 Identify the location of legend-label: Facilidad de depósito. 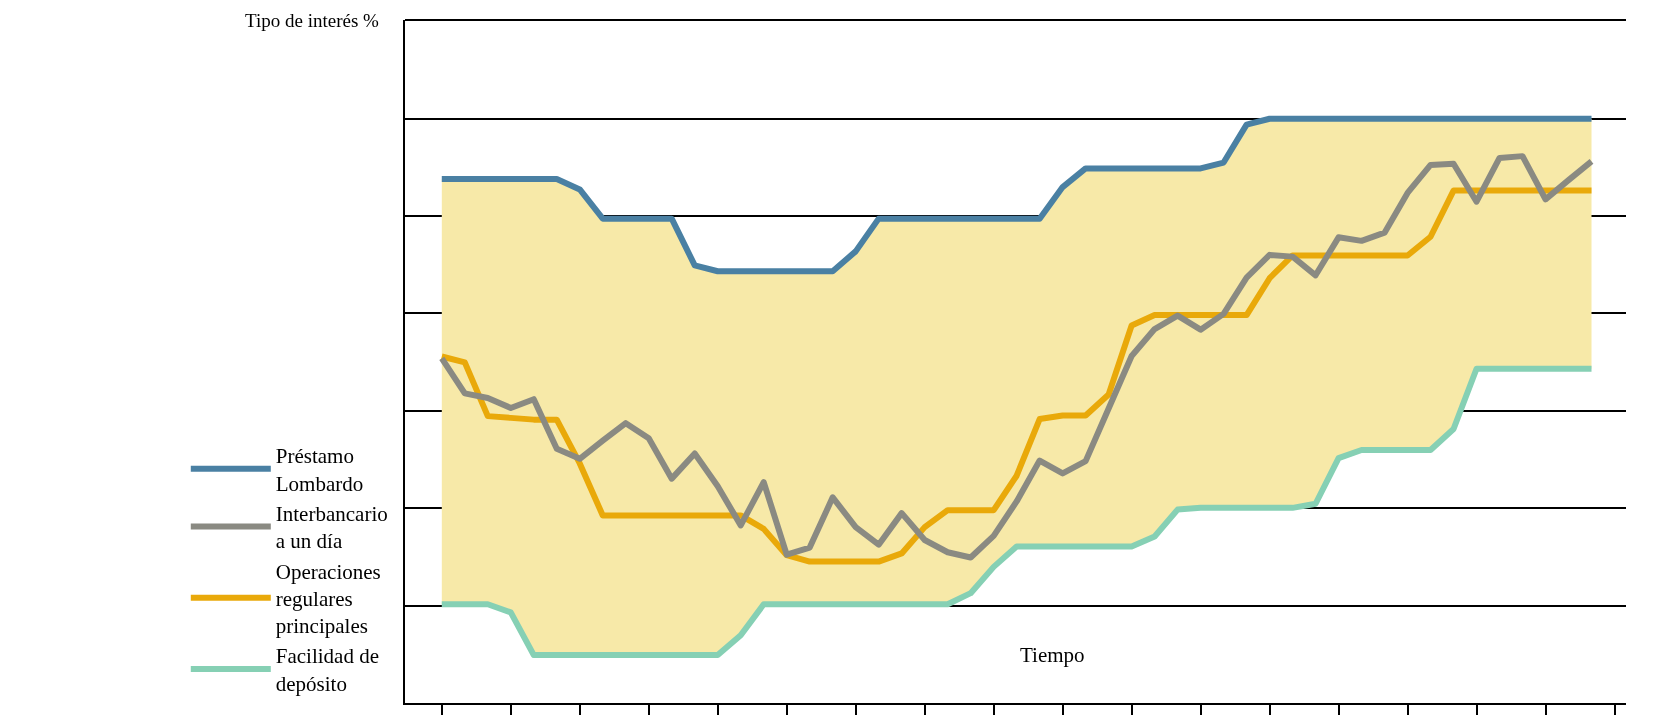
(327, 670).